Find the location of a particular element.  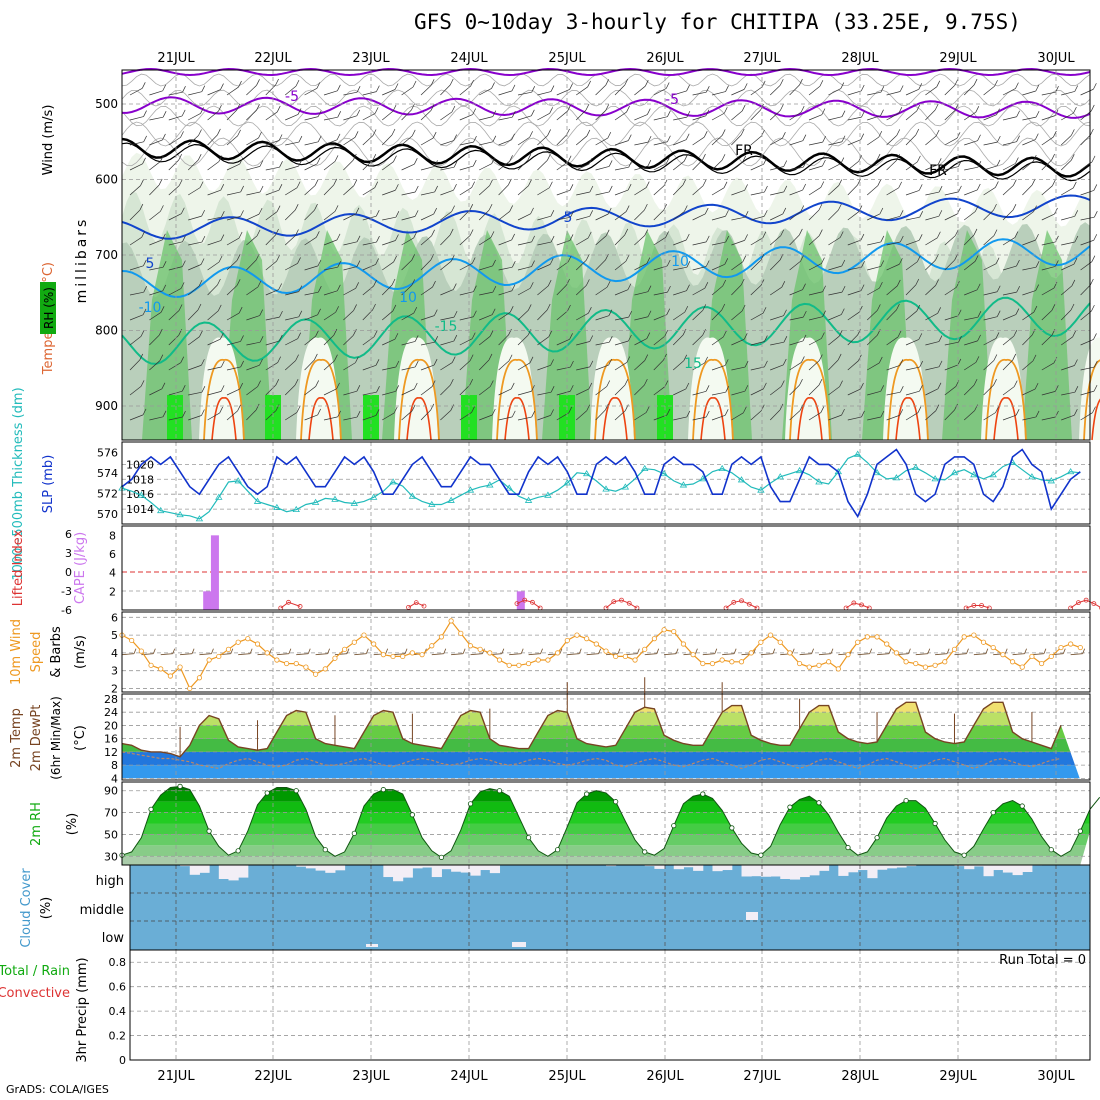

temp-ylabel-4: (°C) is located at coordinates (80, 738).